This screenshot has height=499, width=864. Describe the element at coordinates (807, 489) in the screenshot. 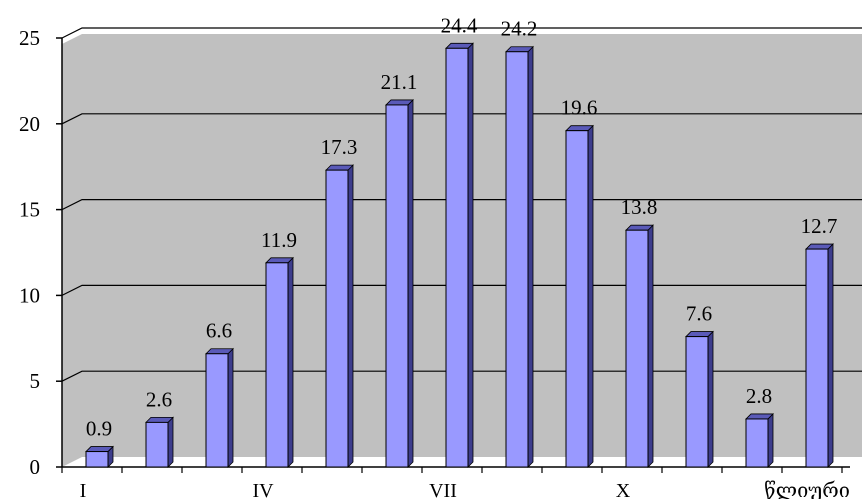

I see `x-category-label: წლიური` at that location.